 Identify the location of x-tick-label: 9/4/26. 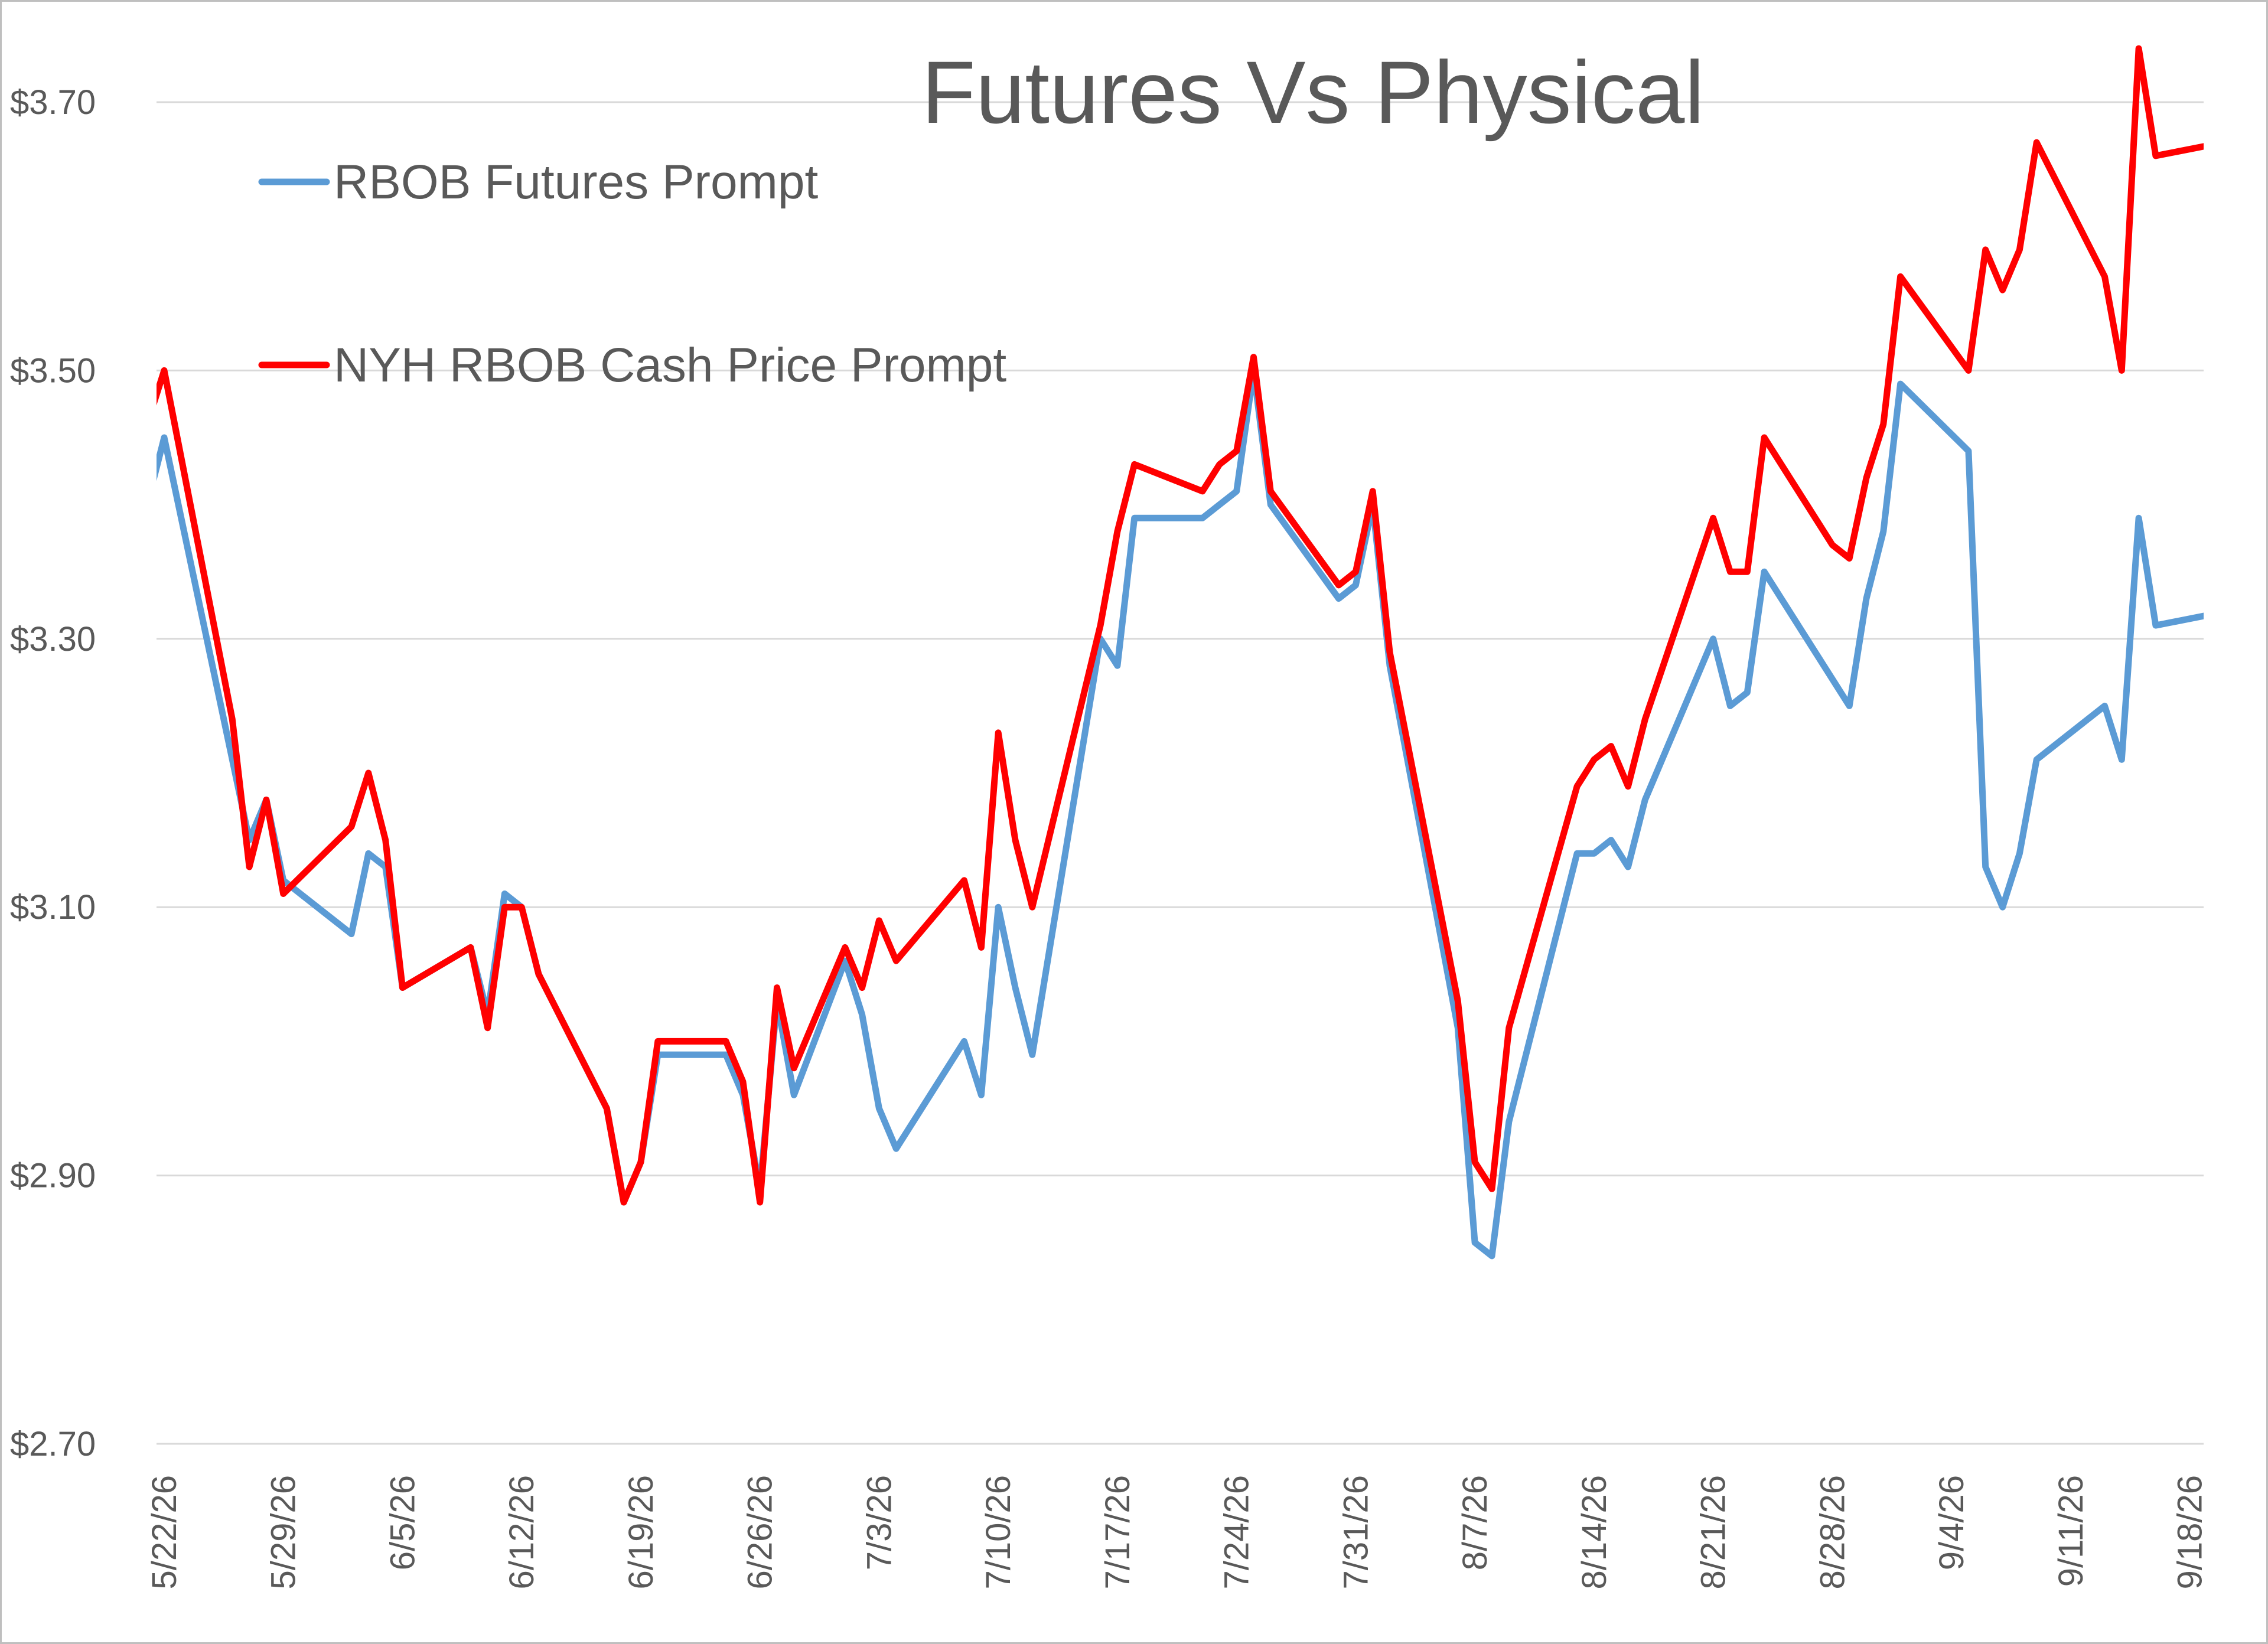
(1952, 1522).